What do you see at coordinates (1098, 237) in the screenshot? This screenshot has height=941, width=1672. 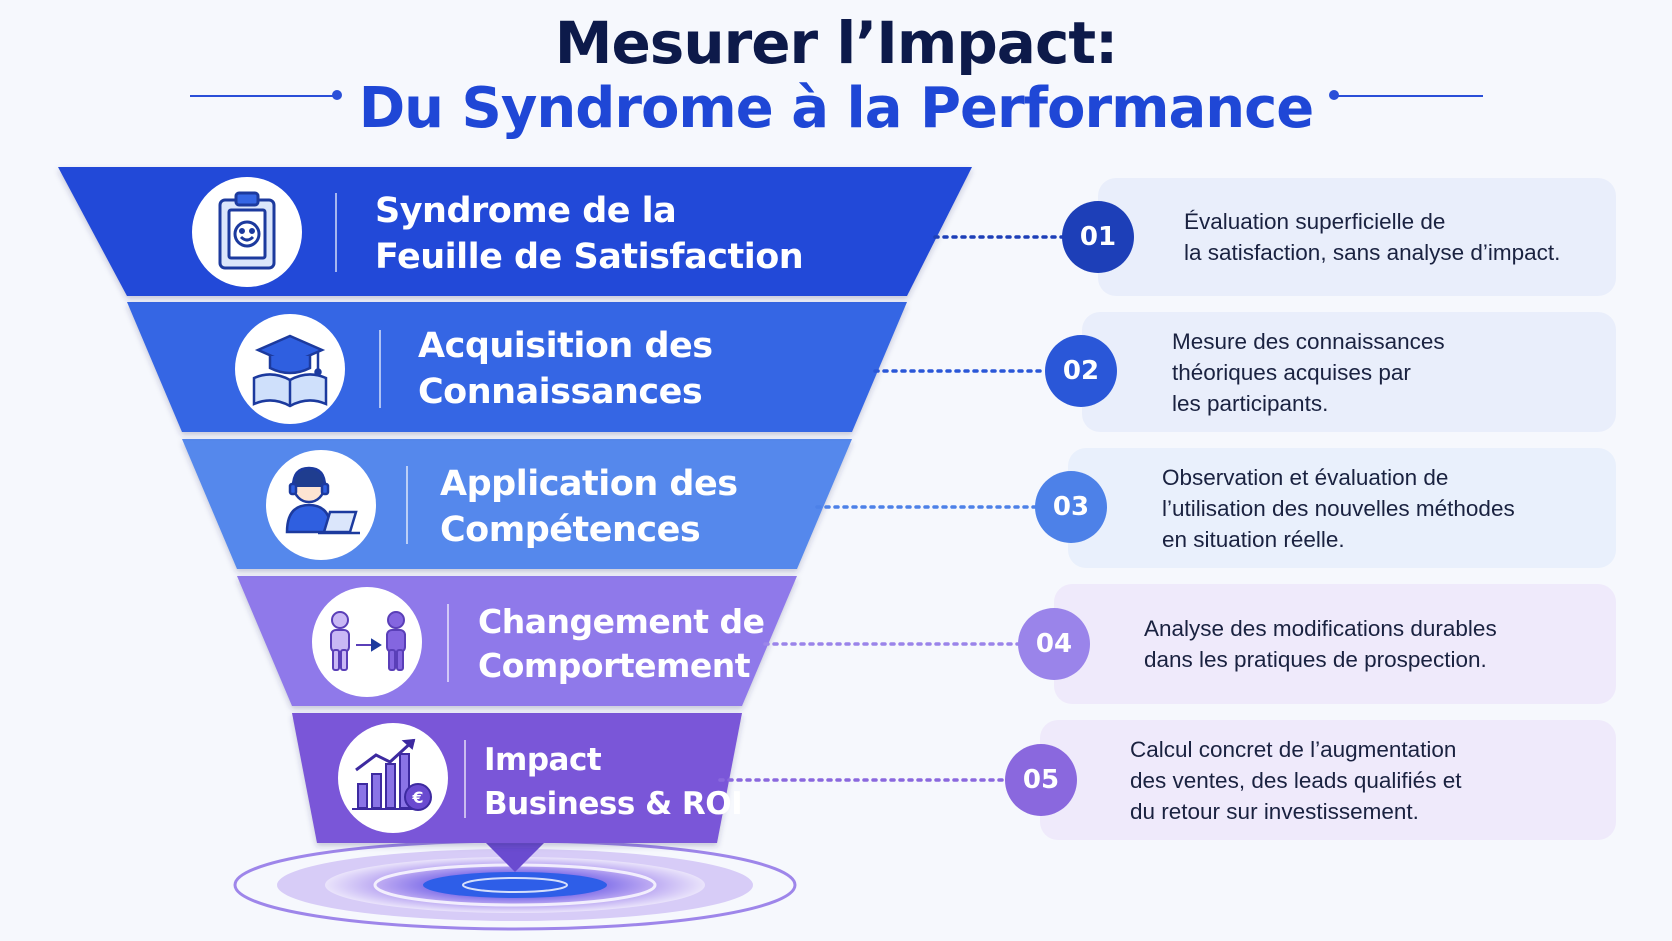 I see `stage-badge-01: 01` at bounding box center [1098, 237].